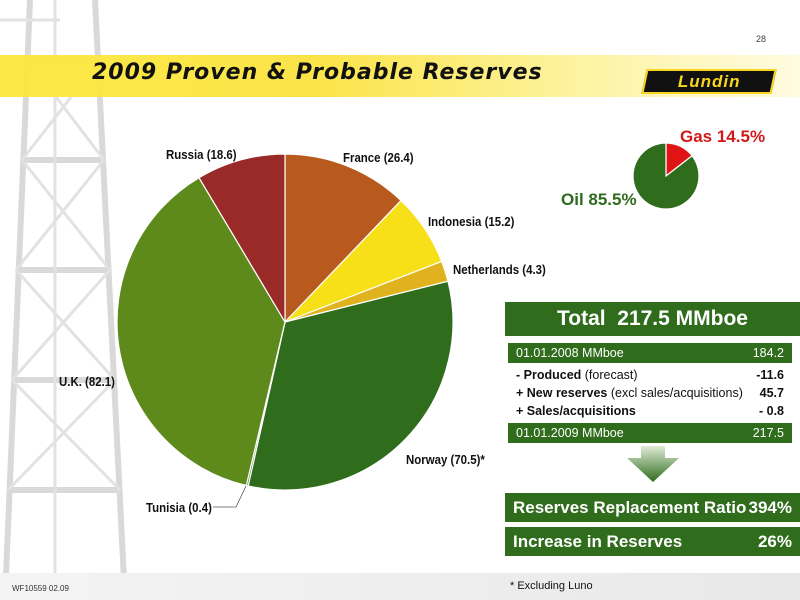 Image resolution: width=800 pixels, height=600 pixels. I want to click on document-code: WF10559 02.09, so click(40, 588).